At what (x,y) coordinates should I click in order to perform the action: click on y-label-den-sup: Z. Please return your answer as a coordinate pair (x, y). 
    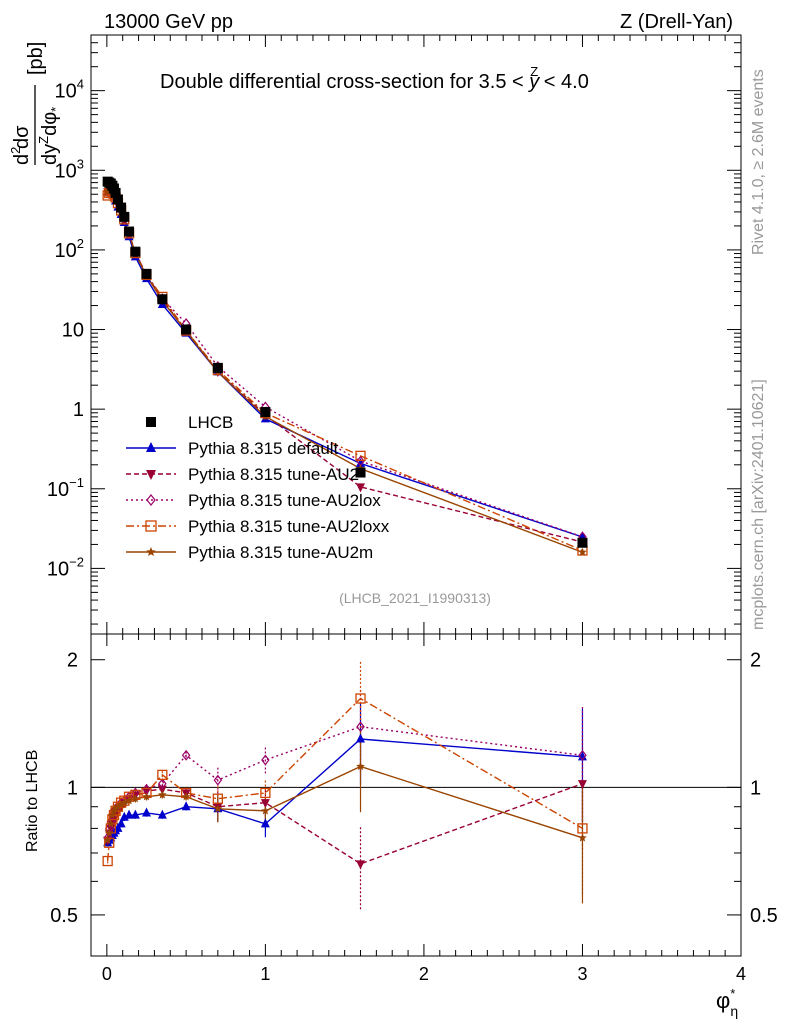
    Looking at the image, I should click on (43, 140).